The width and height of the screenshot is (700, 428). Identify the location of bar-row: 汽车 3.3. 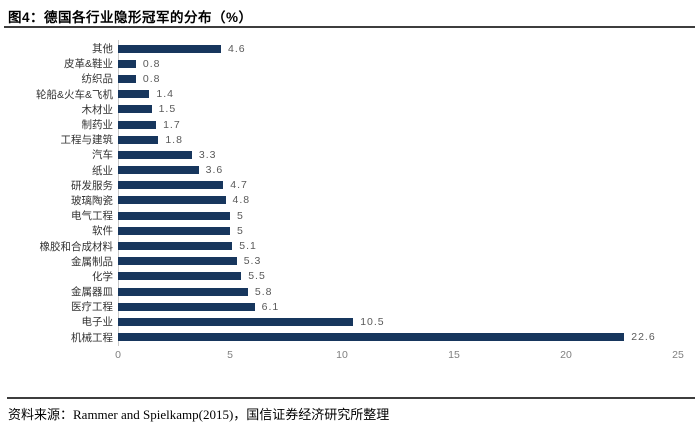
(350, 154).